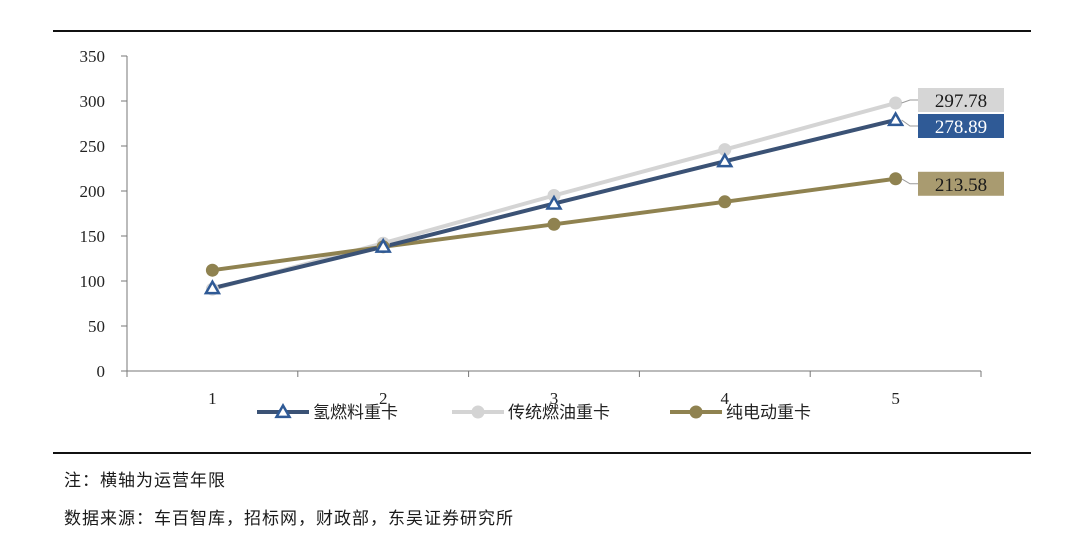  What do you see at coordinates (93, 56) in the screenshot?
I see `y-tick-label: 350` at bounding box center [93, 56].